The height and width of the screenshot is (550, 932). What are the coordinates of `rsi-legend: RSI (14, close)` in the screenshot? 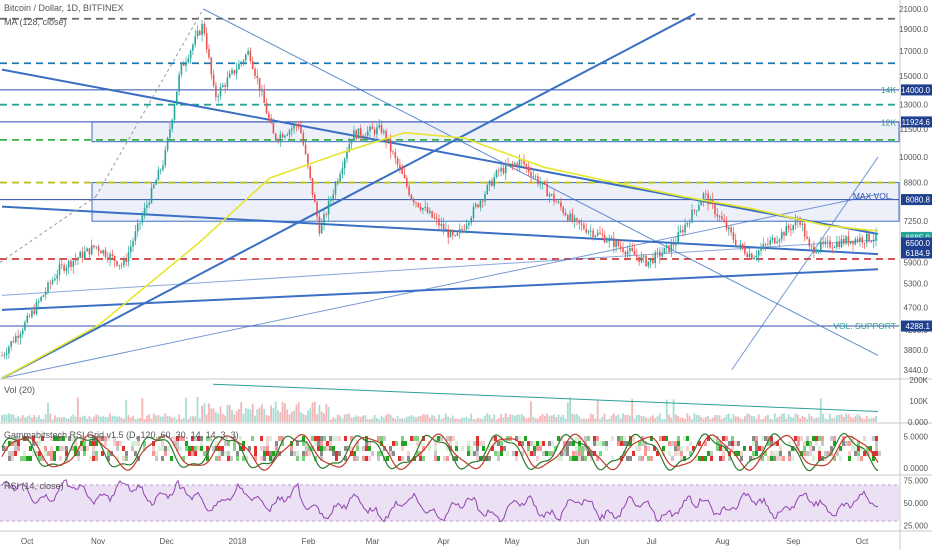 It's located at (34, 486).